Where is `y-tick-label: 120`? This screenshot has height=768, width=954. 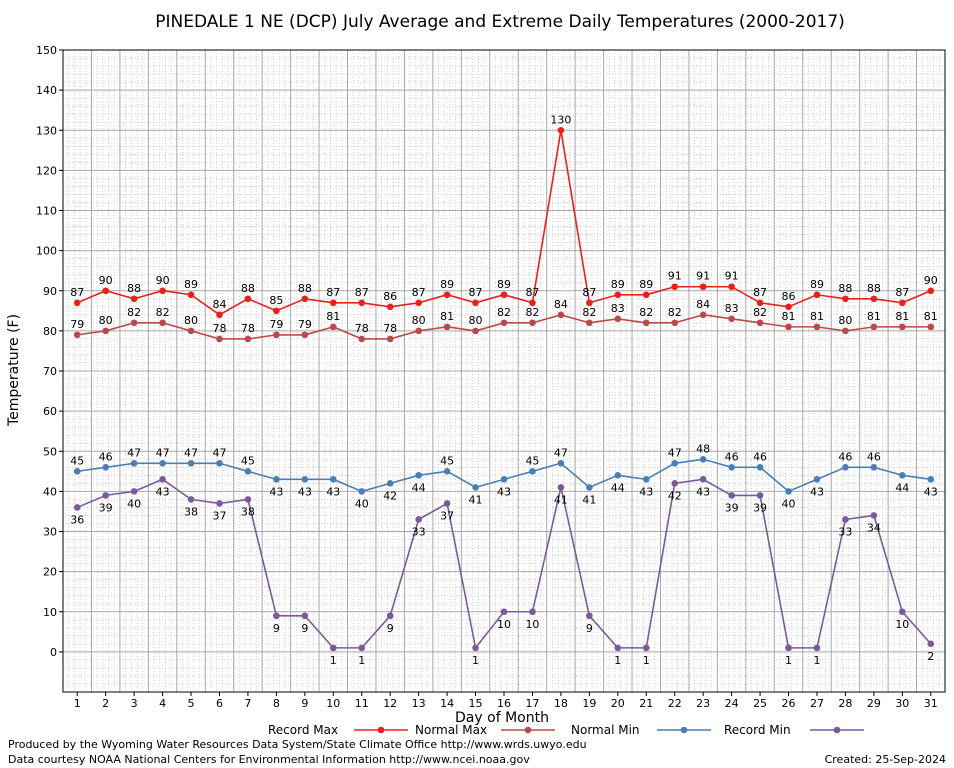
y-tick-label: 120 is located at coordinates (46, 170).